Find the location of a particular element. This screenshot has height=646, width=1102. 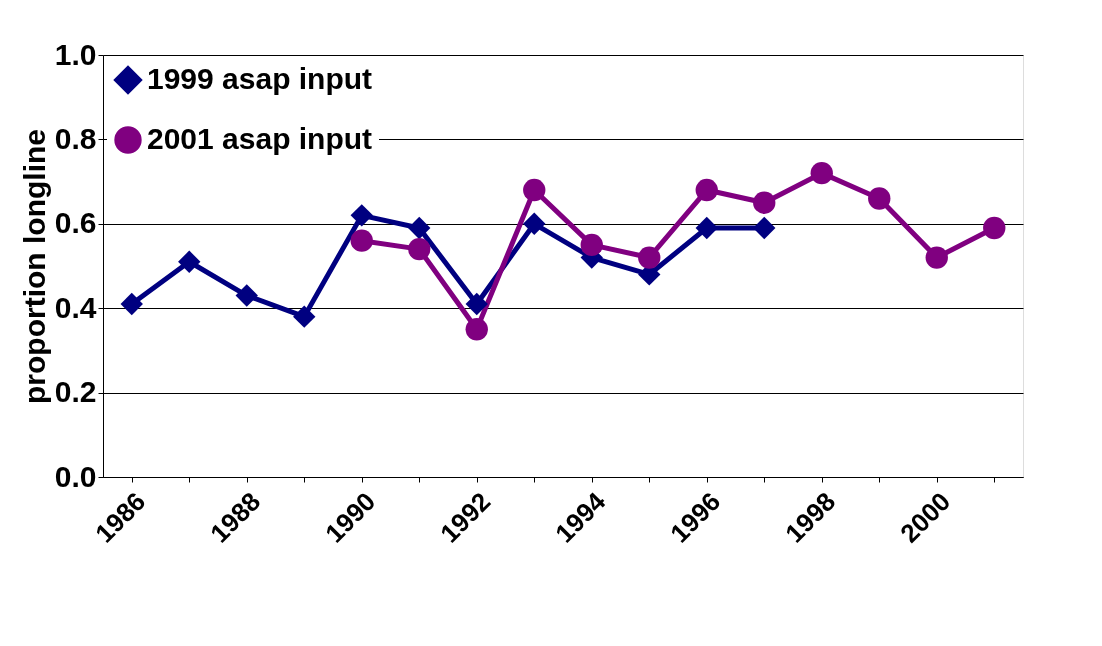

y-tick-label: 0.0 is located at coordinates (75, 476).